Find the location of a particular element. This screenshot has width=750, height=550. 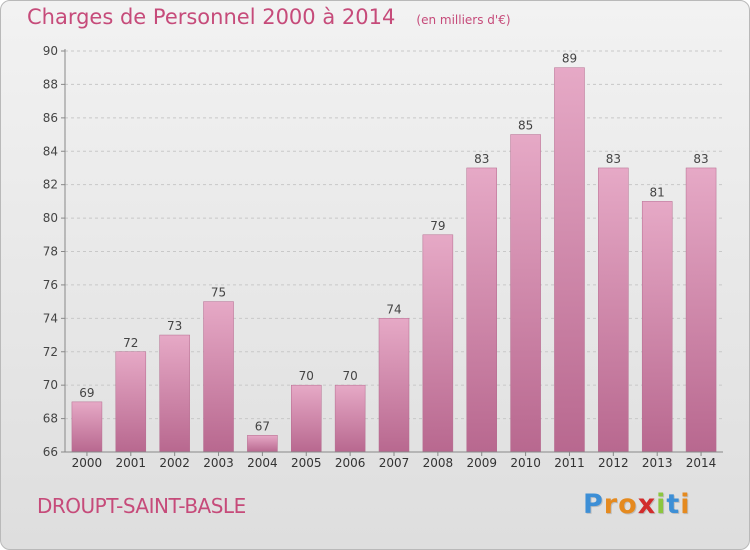

bar-value-label: 72 is located at coordinates (130, 343).